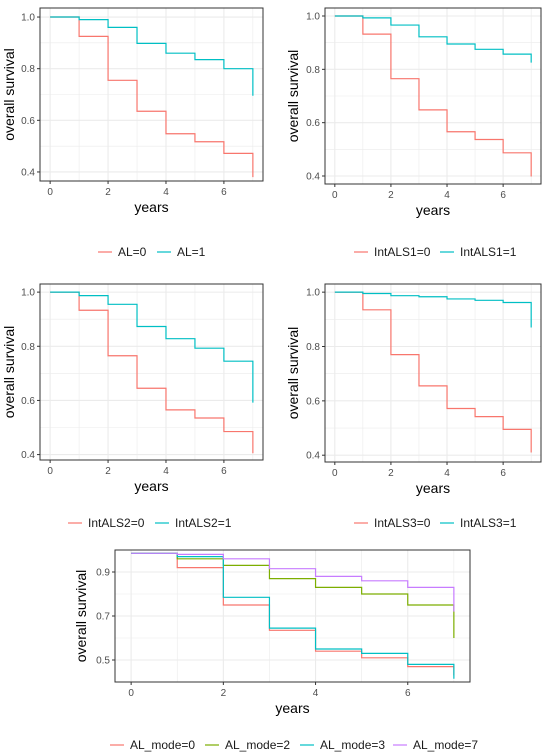 The width and height of the screenshot is (550, 756). What do you see at coordinates (132, 252) in the screenshot?
I see `legend-label: AL=0` at bounding box center [132, 252].